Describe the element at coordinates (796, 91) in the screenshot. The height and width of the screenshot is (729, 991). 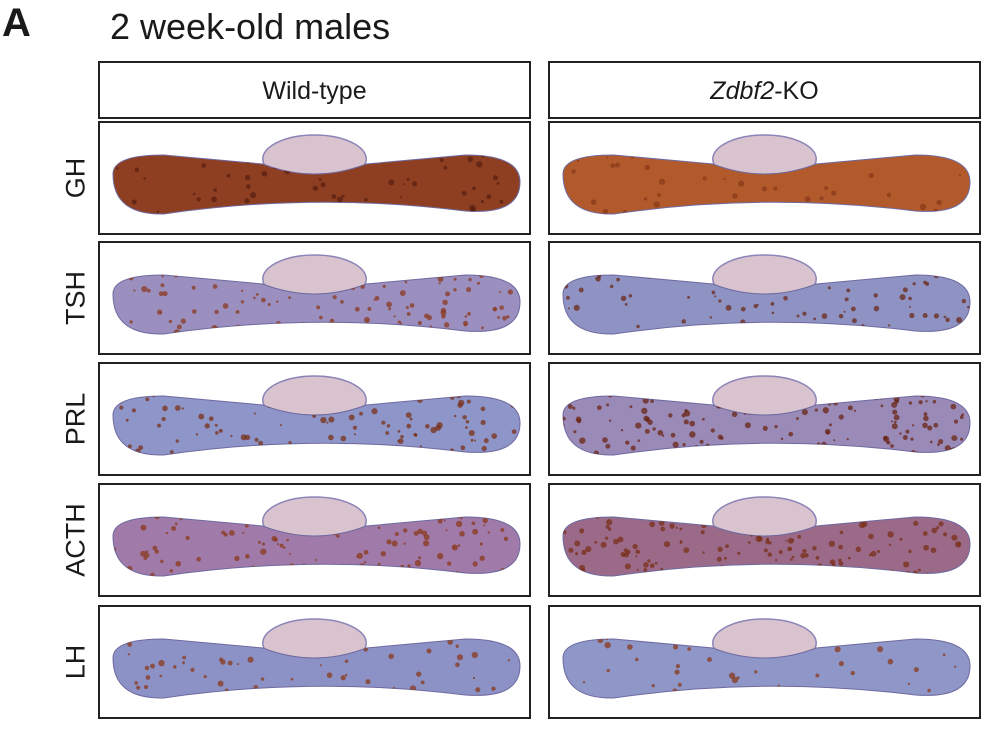
I see `column-header-part: -KO` at that location.